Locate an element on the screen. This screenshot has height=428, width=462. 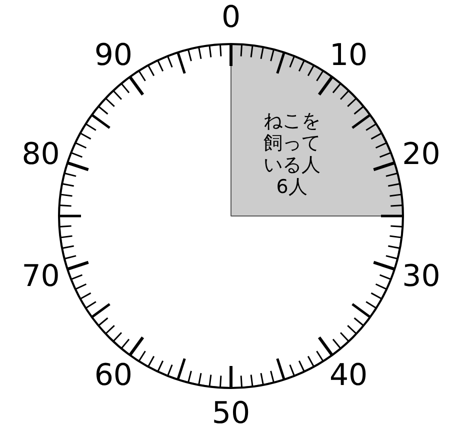
slice-label: ねこを飼っている人 is located at coordinates (291, 143).